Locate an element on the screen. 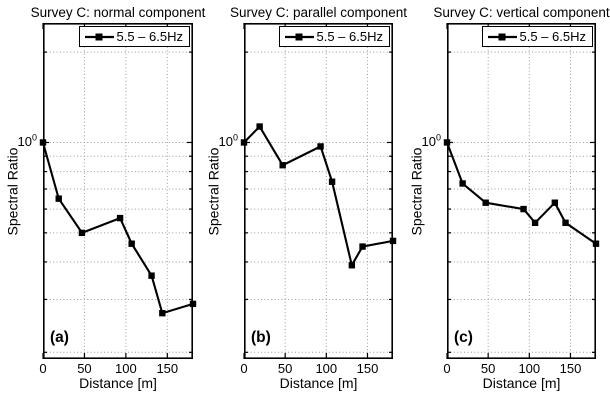 This screenshot has height=400, width=610. panel-letter: (a) is located at coordinates (59, 337).